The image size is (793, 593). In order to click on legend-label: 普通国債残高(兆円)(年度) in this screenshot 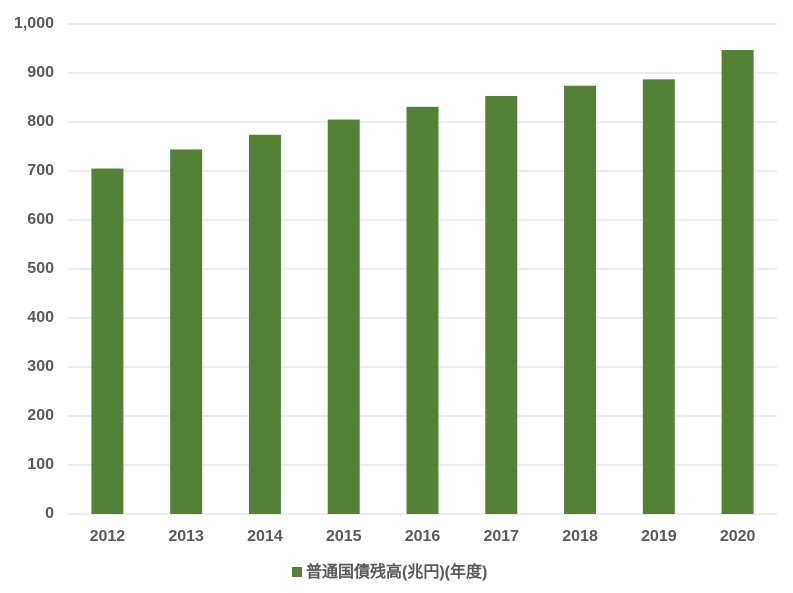, I will do `click(396, 571)`.